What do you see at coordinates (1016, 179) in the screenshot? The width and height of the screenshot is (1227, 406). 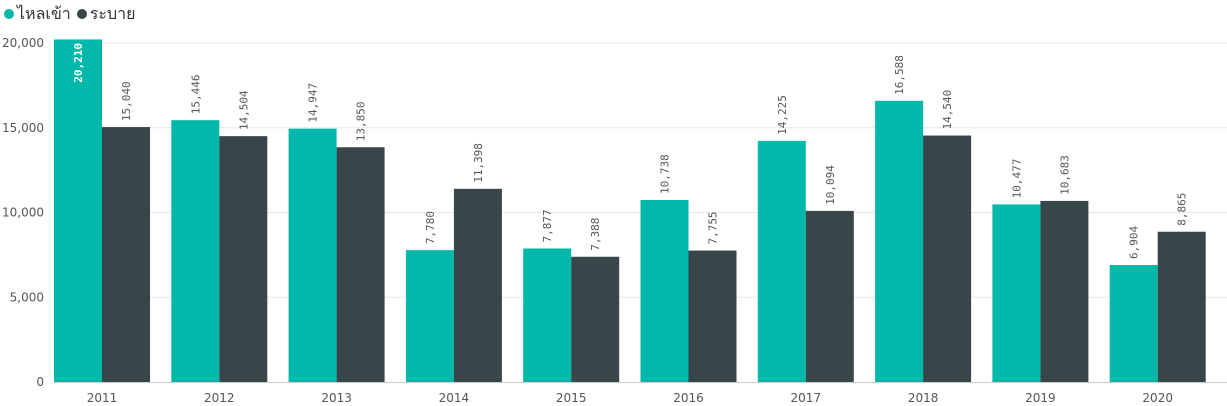 I see `data-label: 10,477` at bounding box center [1016, 179].